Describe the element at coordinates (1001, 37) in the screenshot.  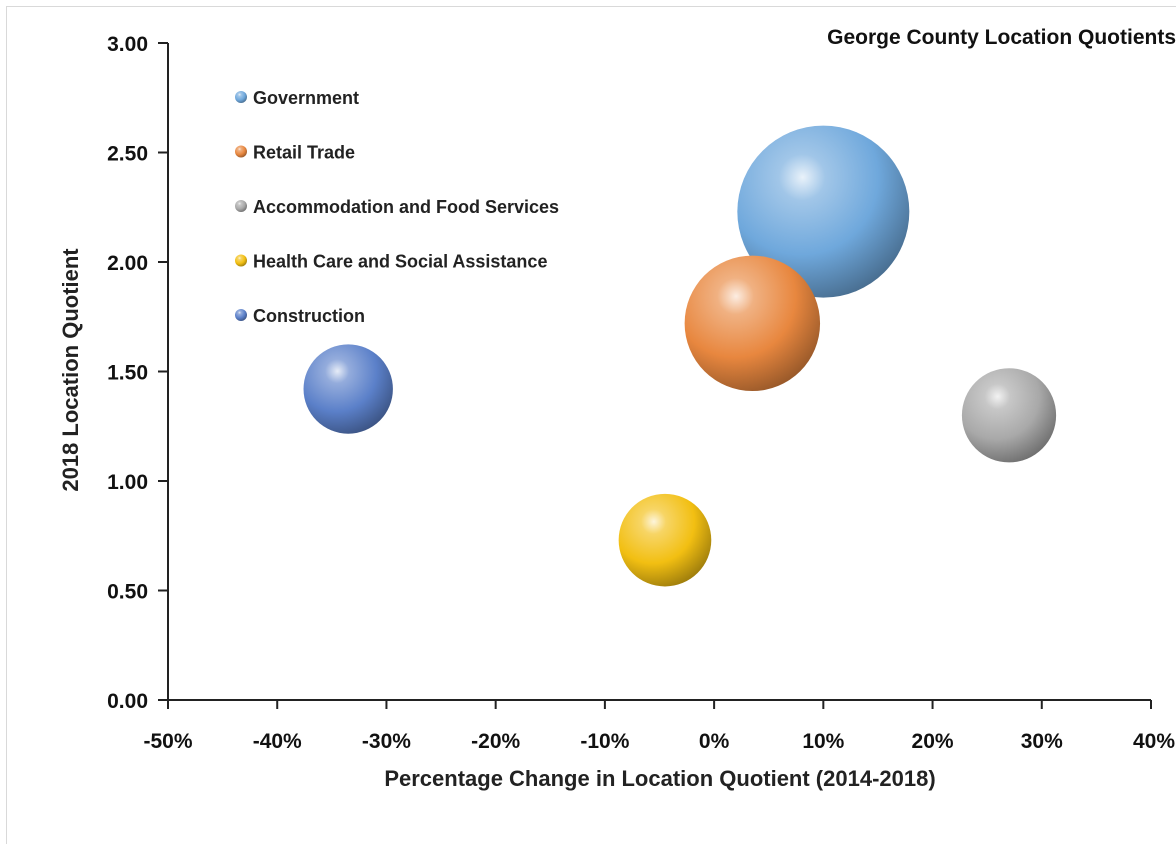
I see `chart-title: George County Location Quotients` at that location.